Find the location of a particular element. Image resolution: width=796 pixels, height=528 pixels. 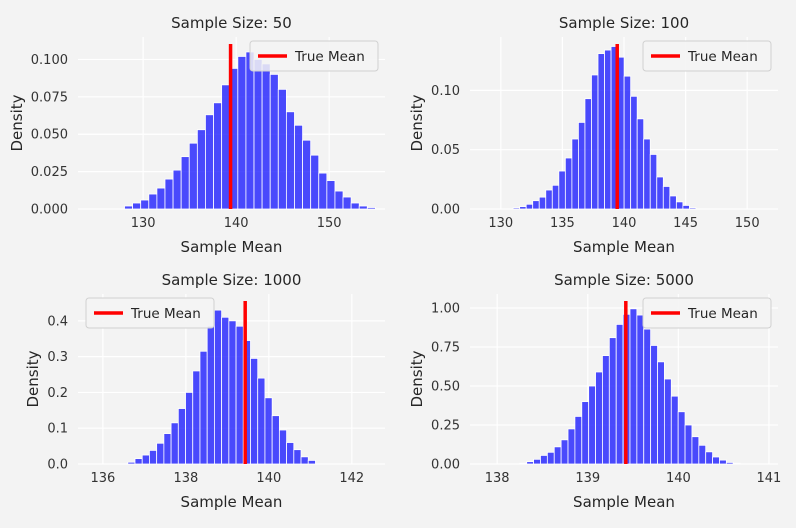

legend: True Mean is located at coordinates (150, 313).